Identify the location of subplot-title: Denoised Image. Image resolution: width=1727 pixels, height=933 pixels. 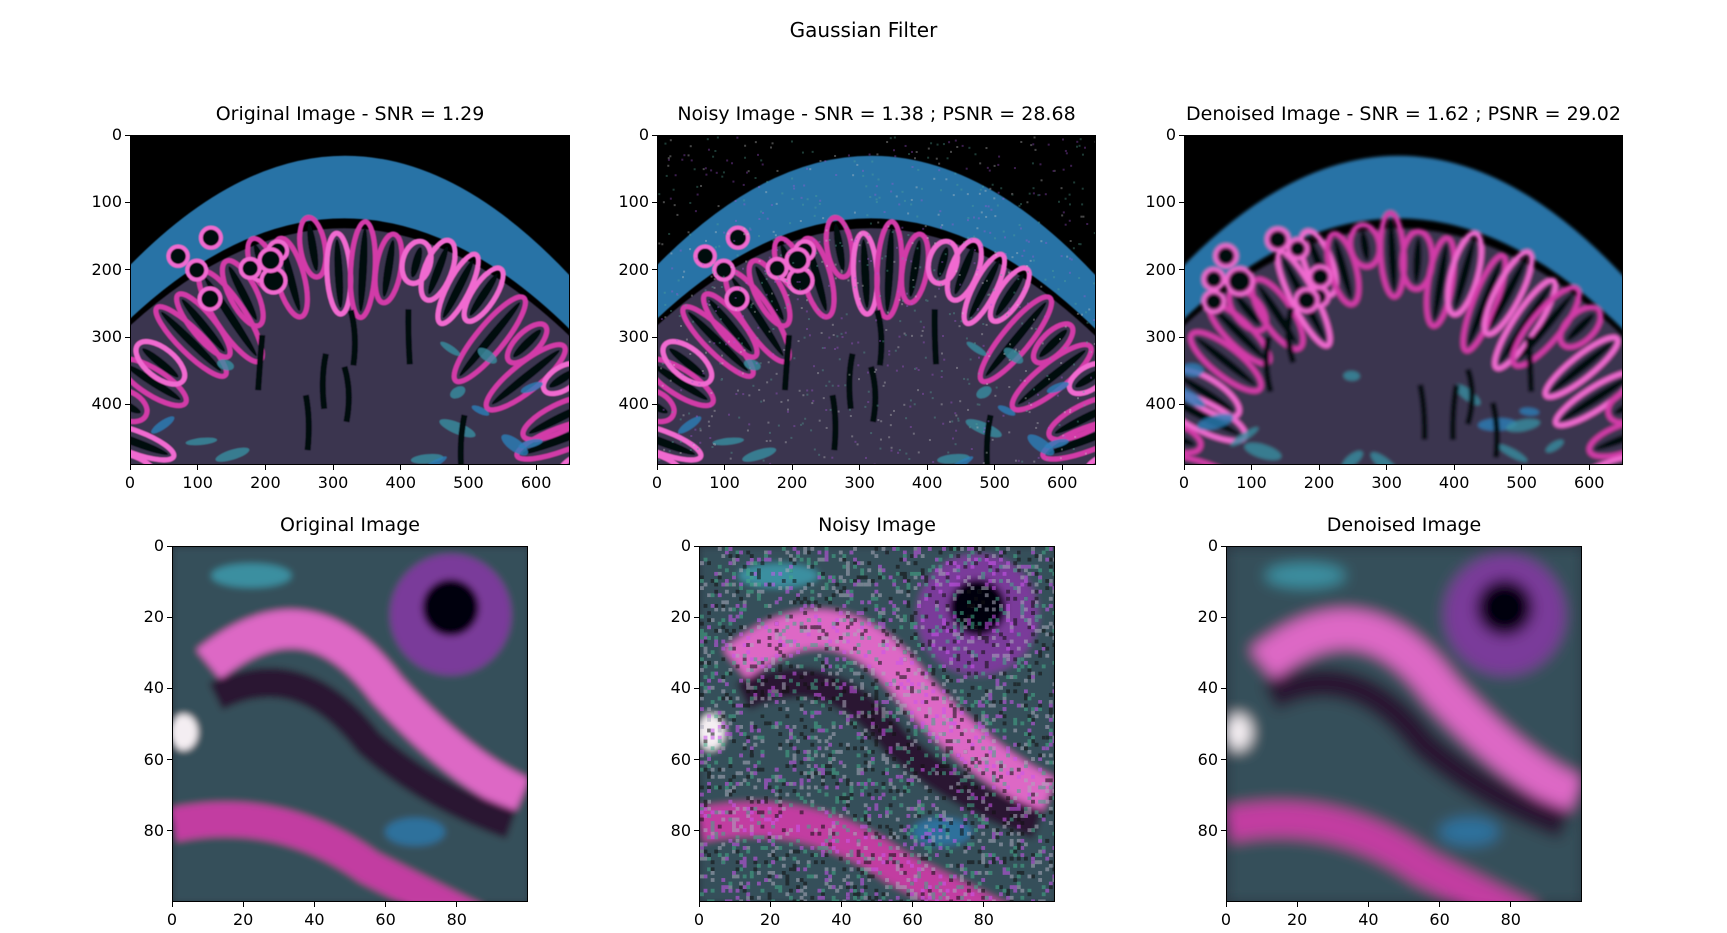
(1404, 525).